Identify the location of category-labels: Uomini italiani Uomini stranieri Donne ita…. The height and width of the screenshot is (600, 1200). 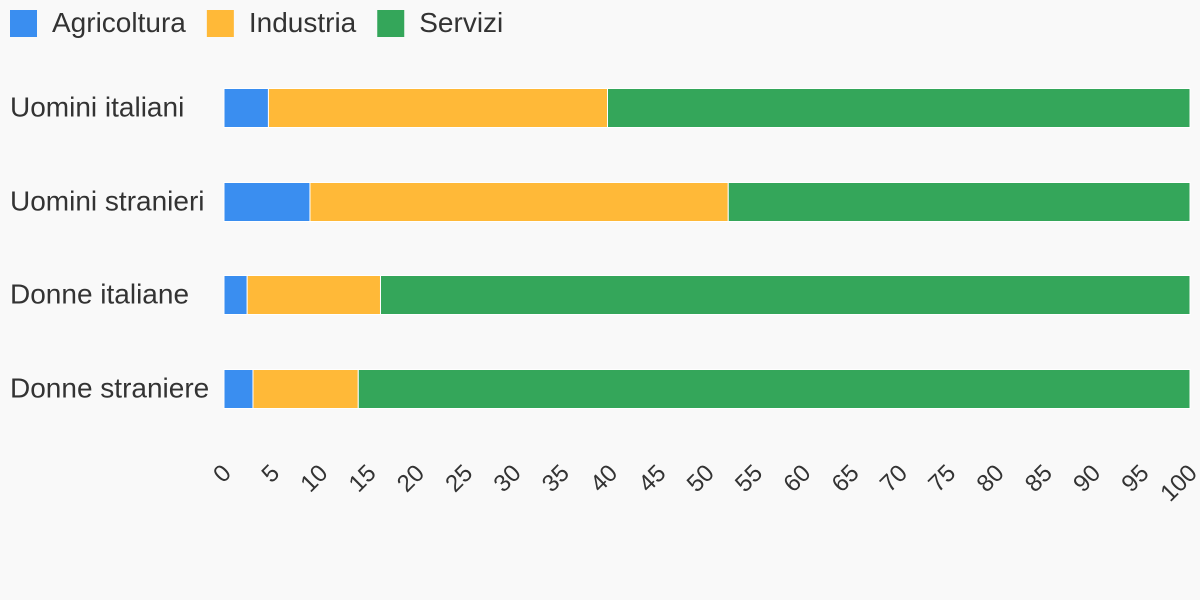
(109, 247).